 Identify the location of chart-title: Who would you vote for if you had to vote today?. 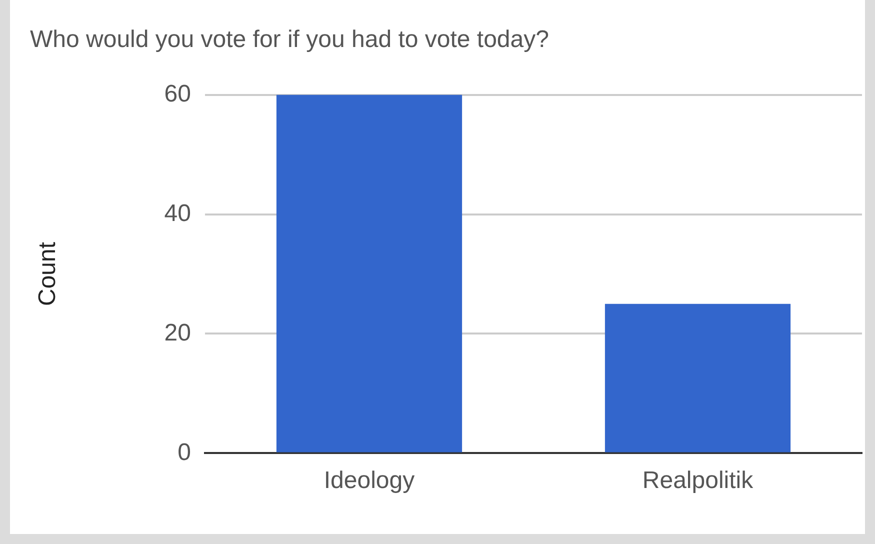
(289, 40).